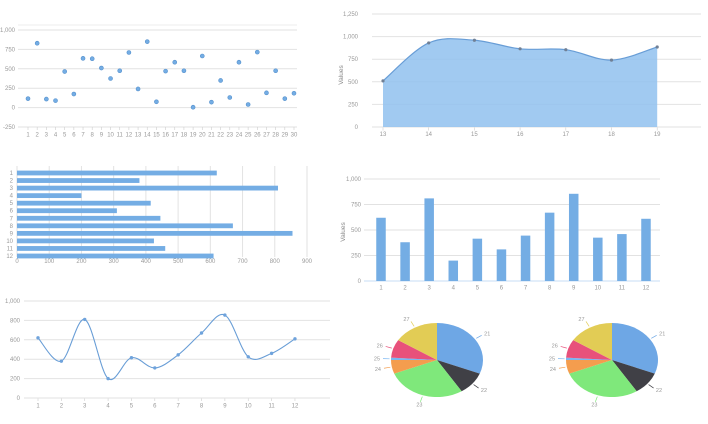 Image resolution: width=708 pixels, height=424 pixels. I want to click on axis-tick-label: 11, so click(120, 136).